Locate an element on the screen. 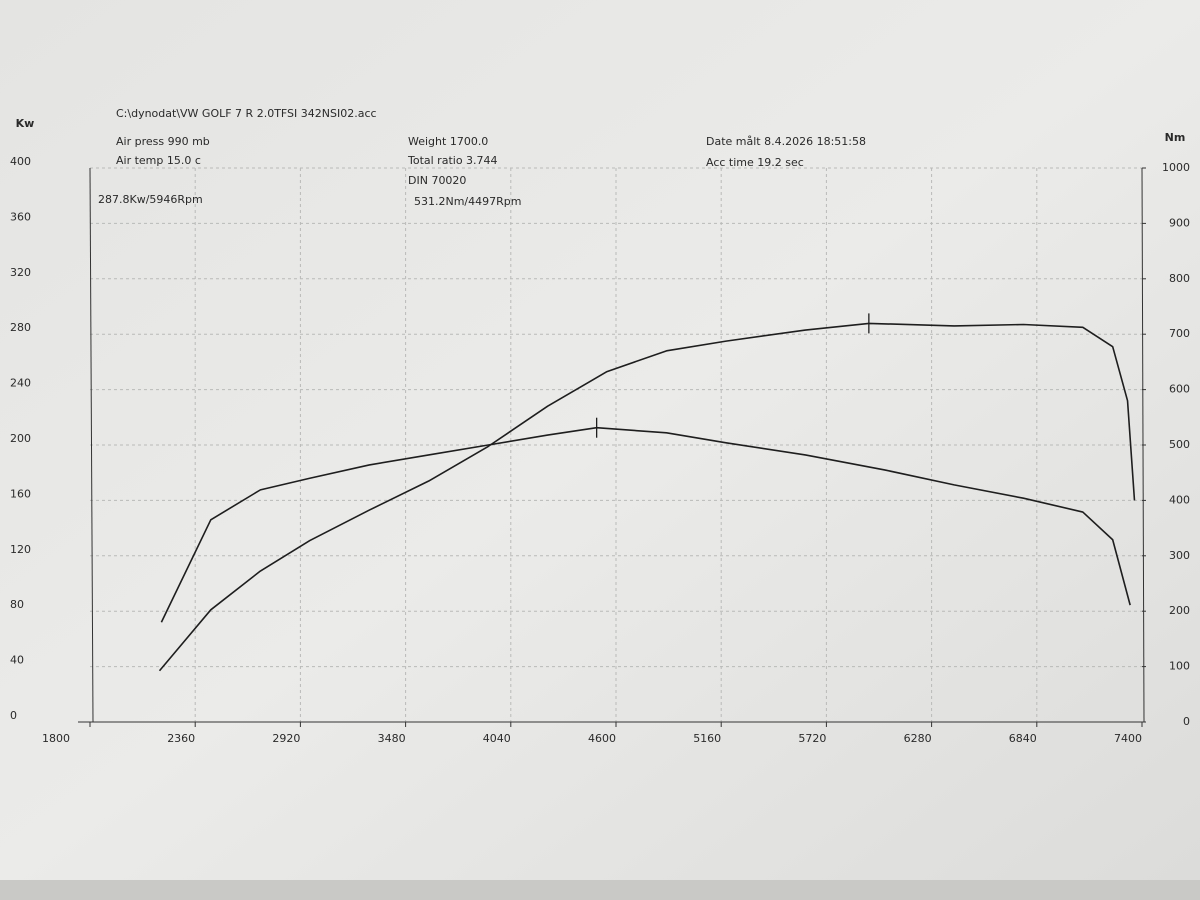  y2-tick-label: 600 is located at coordinates (1179, 389).